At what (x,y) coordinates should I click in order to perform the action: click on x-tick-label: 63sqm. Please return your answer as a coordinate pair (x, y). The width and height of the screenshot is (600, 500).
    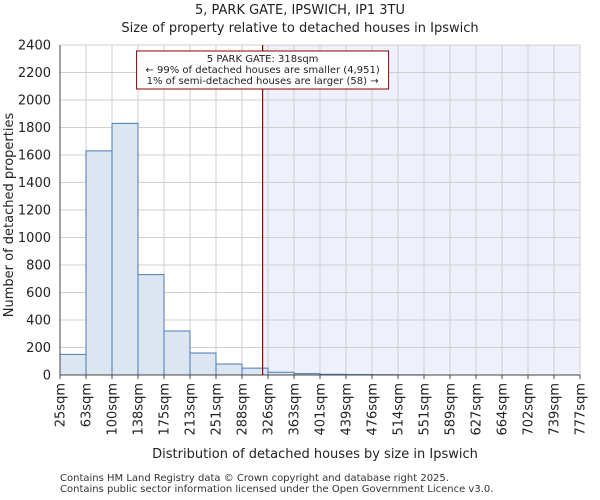
    Looking at the image, I should click on (87, 405).